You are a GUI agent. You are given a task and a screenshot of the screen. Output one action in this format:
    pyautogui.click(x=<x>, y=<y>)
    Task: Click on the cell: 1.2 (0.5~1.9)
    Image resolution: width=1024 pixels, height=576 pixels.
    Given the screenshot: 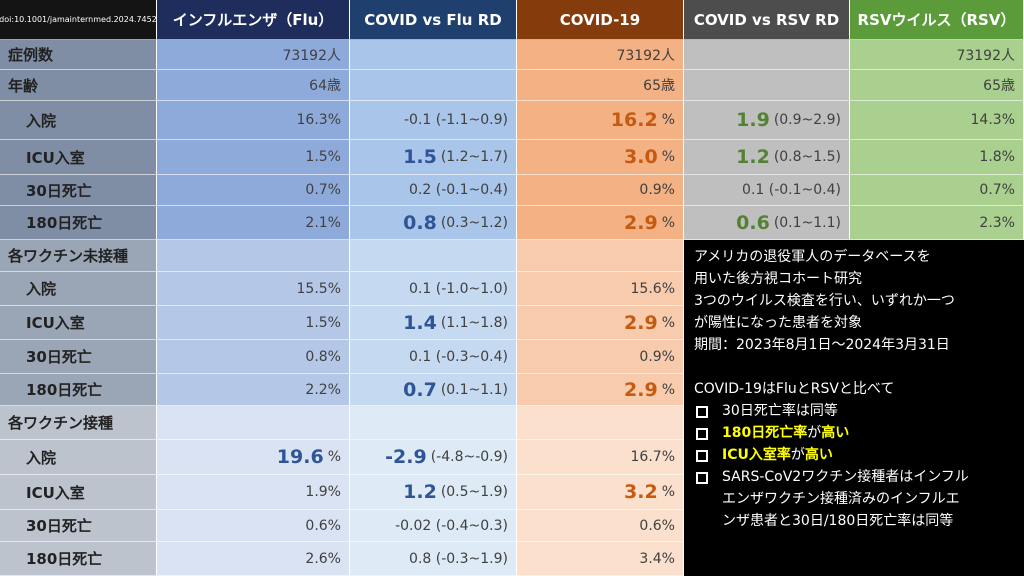 What is the action you would take?
    pyautogui.click(x=433, y=492)
    